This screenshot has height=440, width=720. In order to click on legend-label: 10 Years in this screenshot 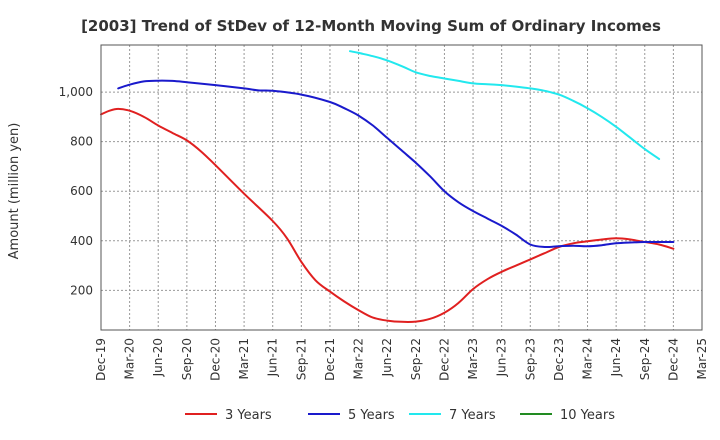, I will do `click(587, 415)`.